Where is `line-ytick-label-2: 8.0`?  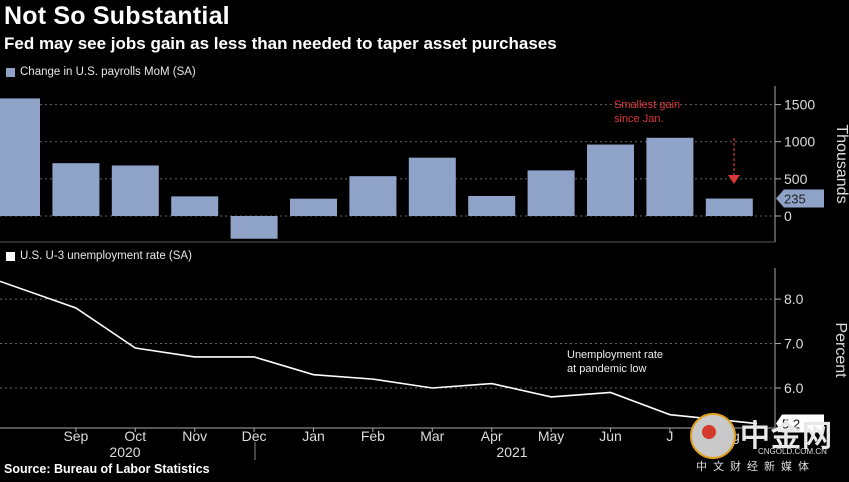 line-ytick-label-2: 8.0 is located at coordinates (794, 299).